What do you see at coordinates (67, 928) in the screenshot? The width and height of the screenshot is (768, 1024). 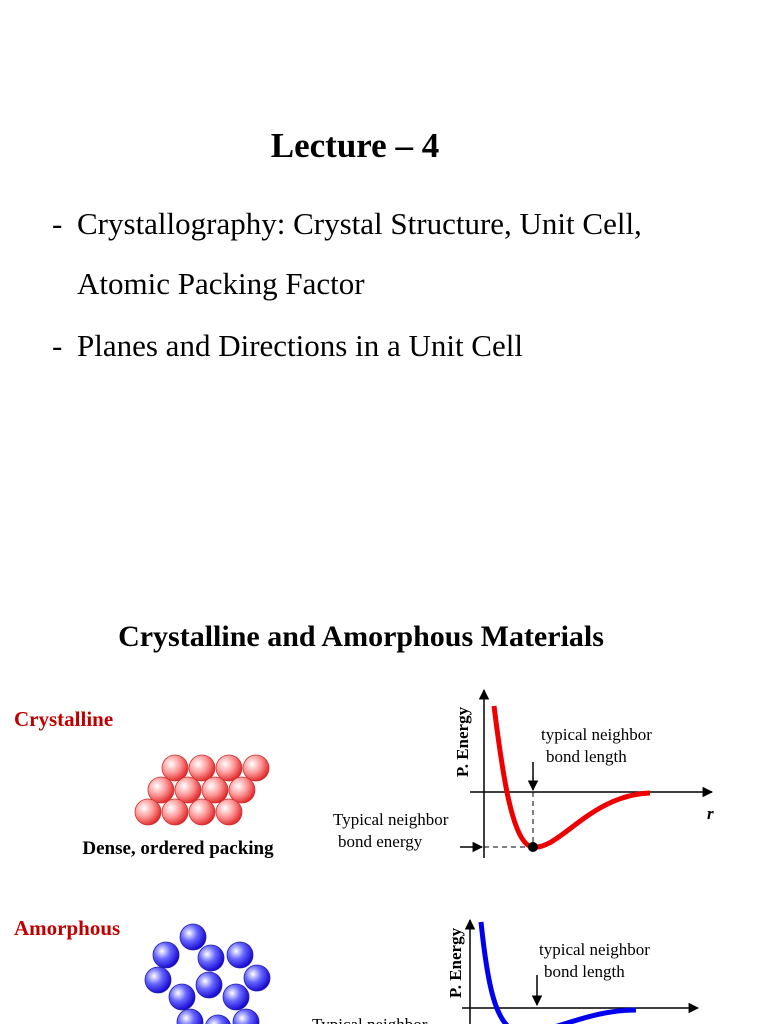 I see `section-label: Amorphous` at bounding box center [67, 928].